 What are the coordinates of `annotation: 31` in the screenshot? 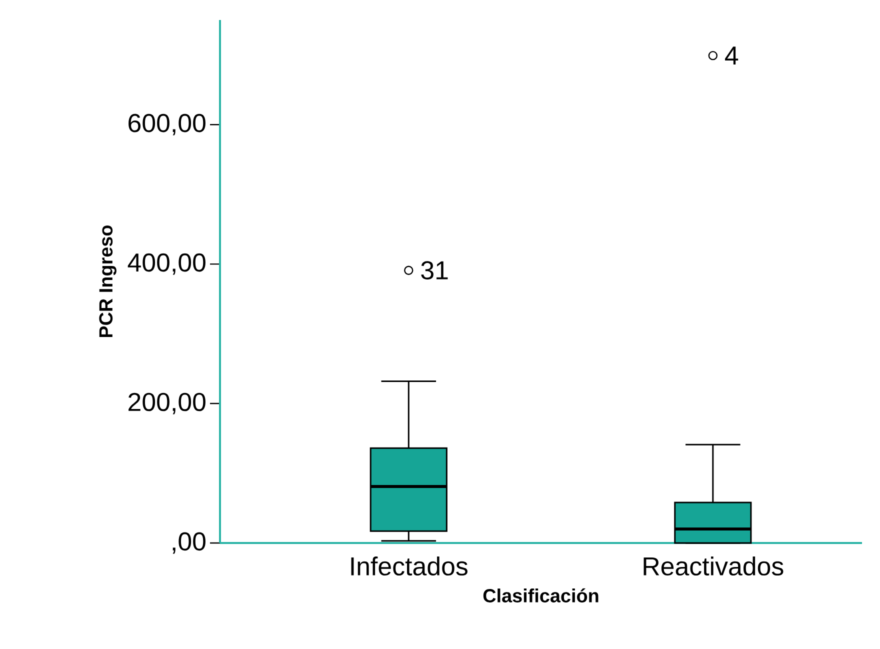 It's located at (434, 270).